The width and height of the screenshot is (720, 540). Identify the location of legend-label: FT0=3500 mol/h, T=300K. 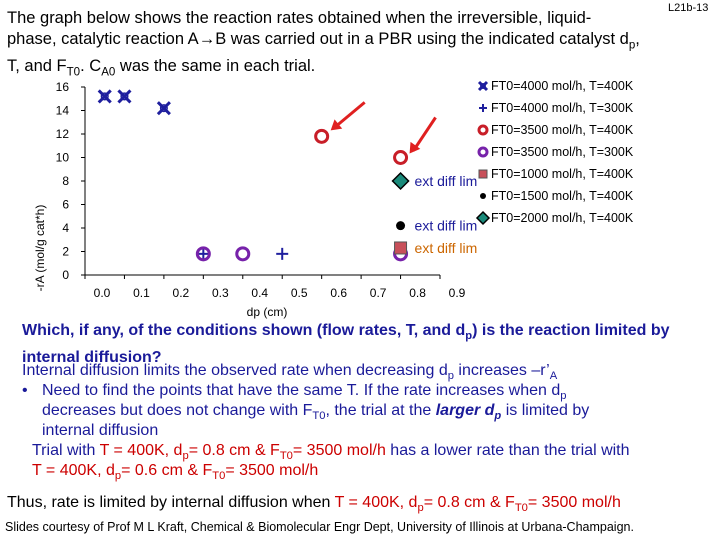
(562, 152).